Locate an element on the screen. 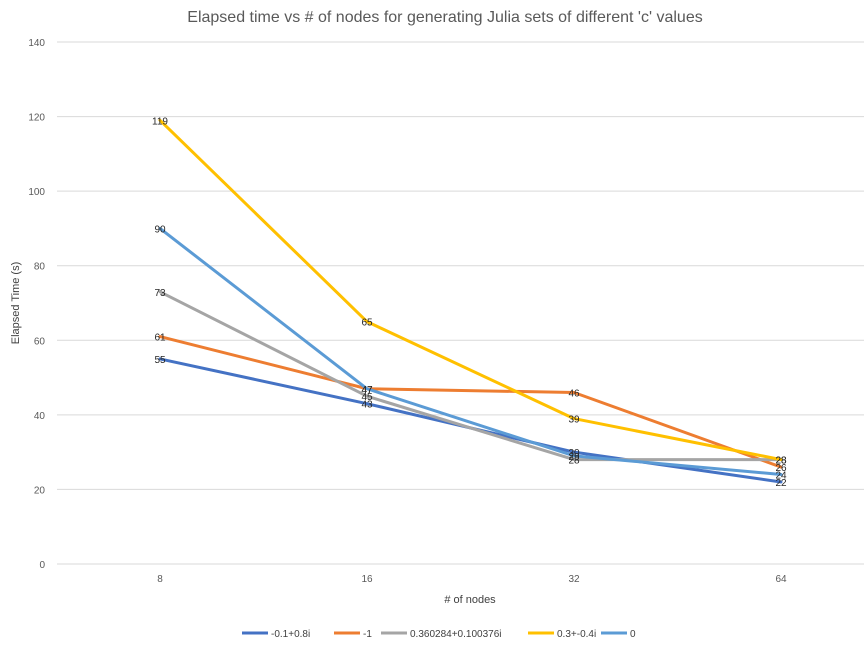 The height and width of the screenshot is (648, 864). data-label: 22 is located at coordinates (781, 483).